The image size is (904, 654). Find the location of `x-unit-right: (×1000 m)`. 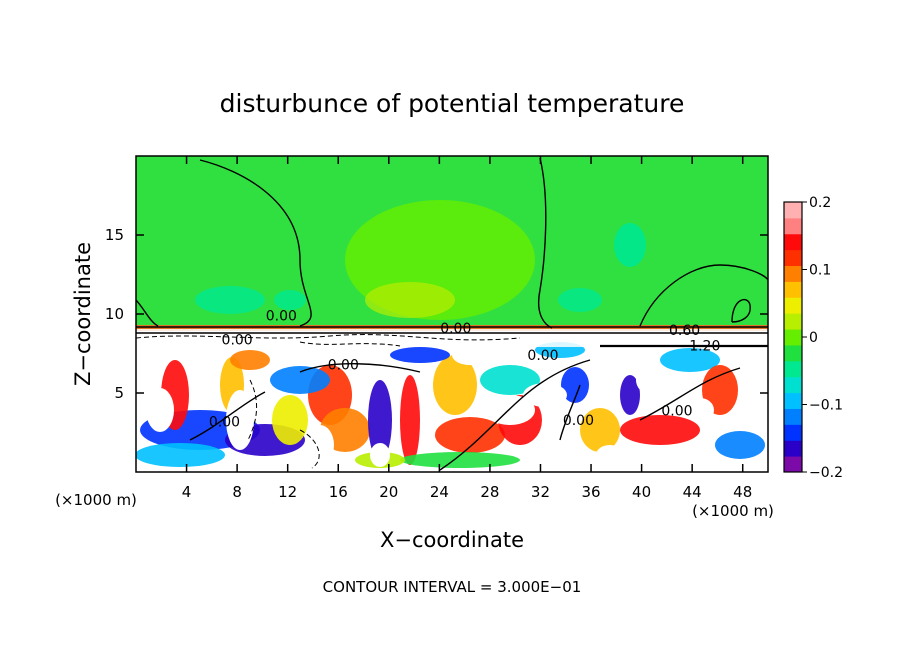

x-unit-right: (×1000 m) is located at coordinates (733, 511).